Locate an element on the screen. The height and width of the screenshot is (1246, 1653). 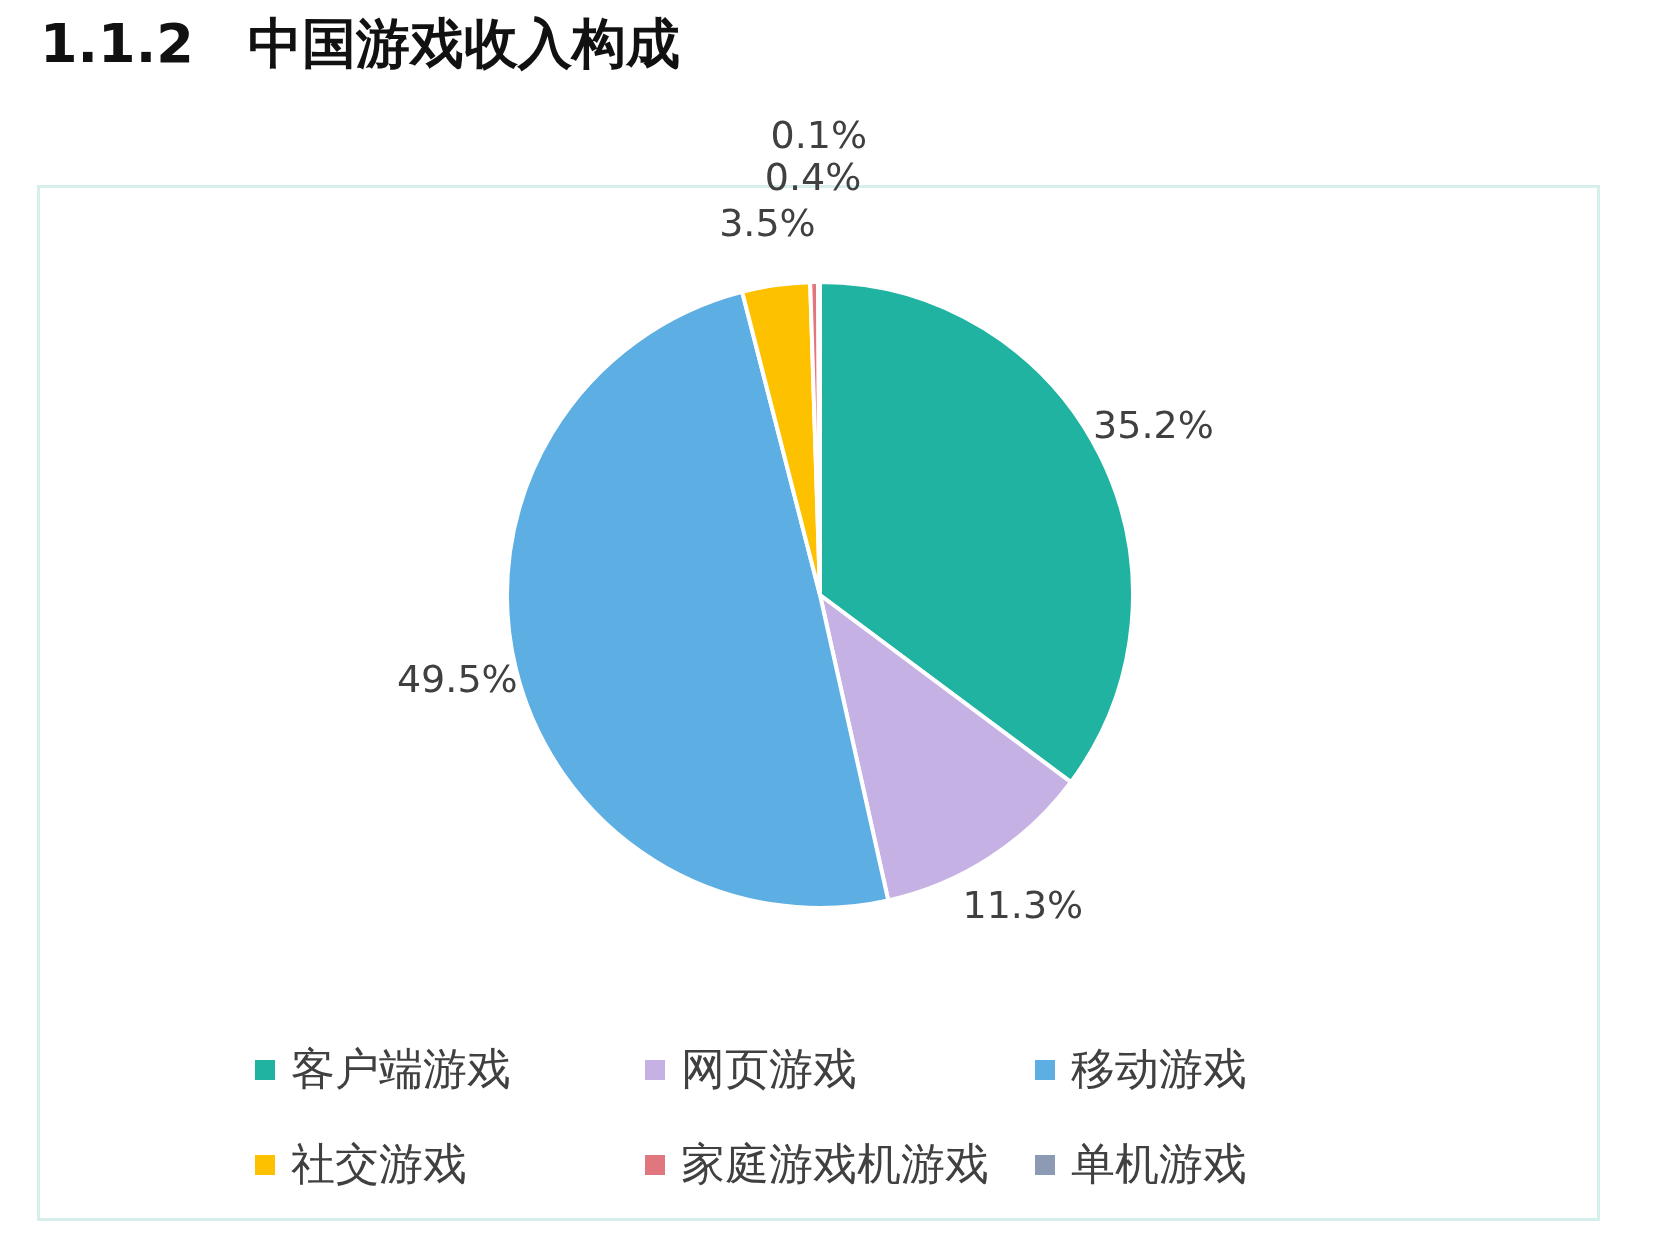
data-label: 11.3% is located at coordinates (1023, 904).